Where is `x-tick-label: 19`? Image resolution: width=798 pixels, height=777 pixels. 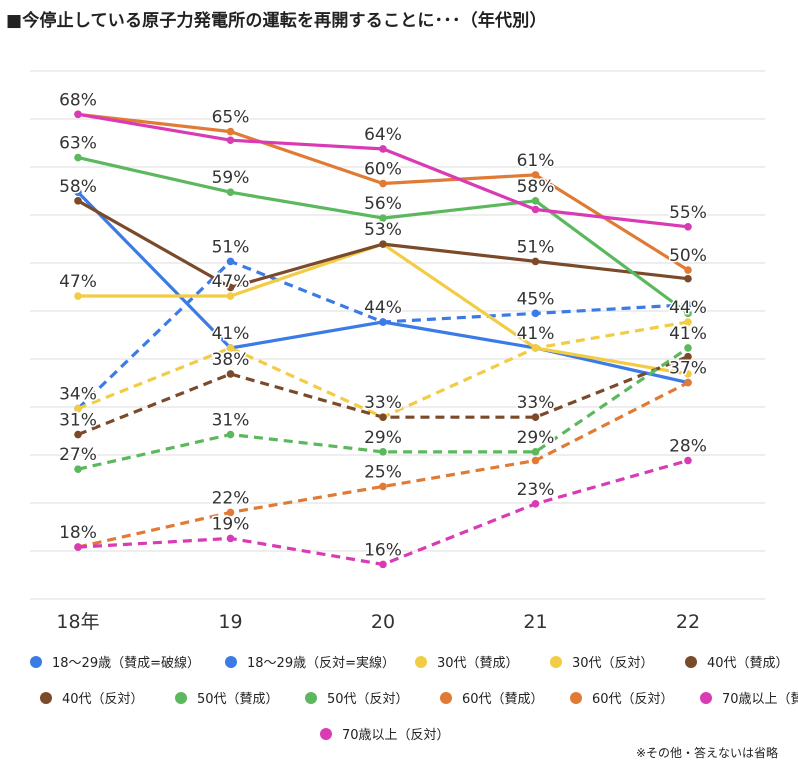
x-tick-label: 19 is located at coordinates (230, 622).